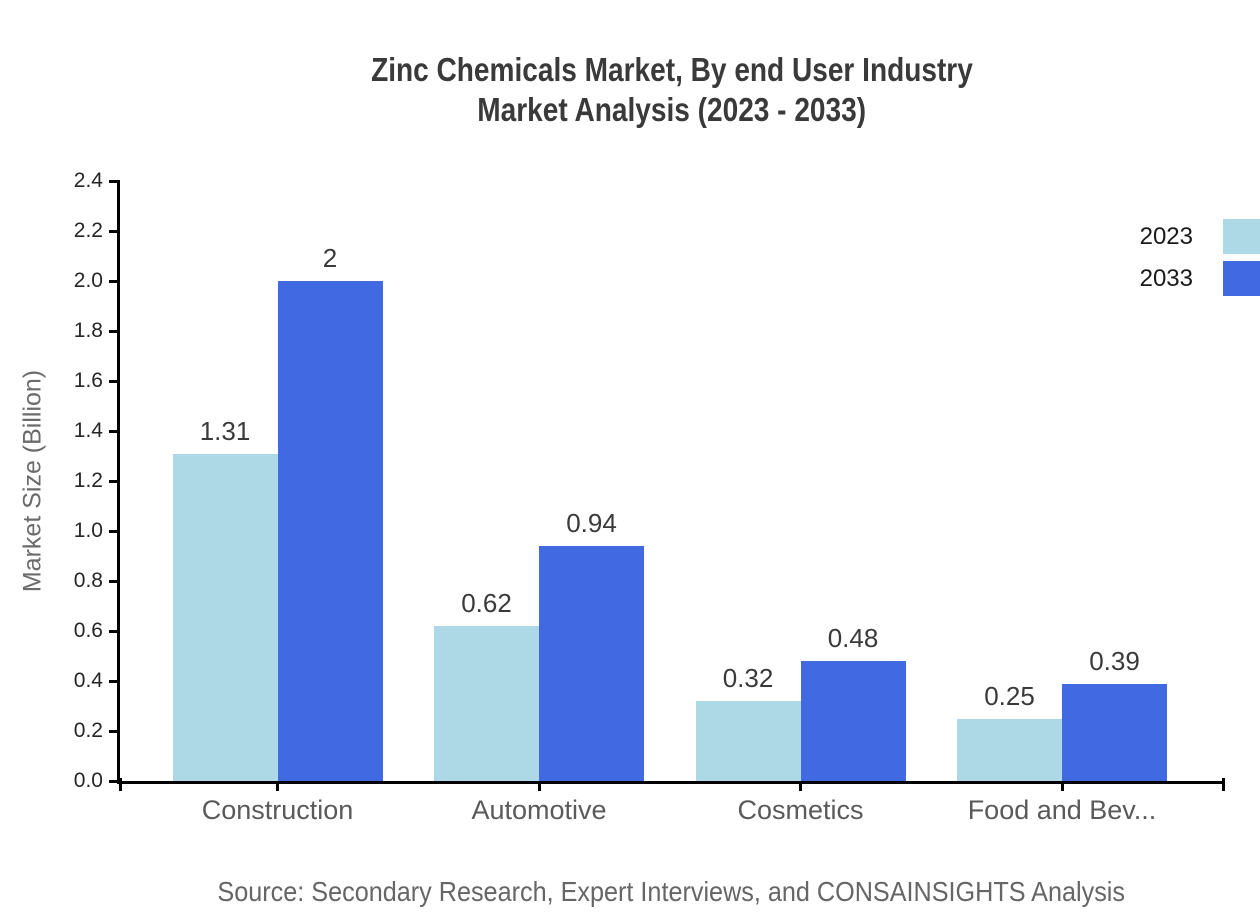 The width and height of the screenshot is (1260, 920). Describe the element at coordinates (853, 638) in the screenshot. I see `bar-value-label: 0.48` at that location.